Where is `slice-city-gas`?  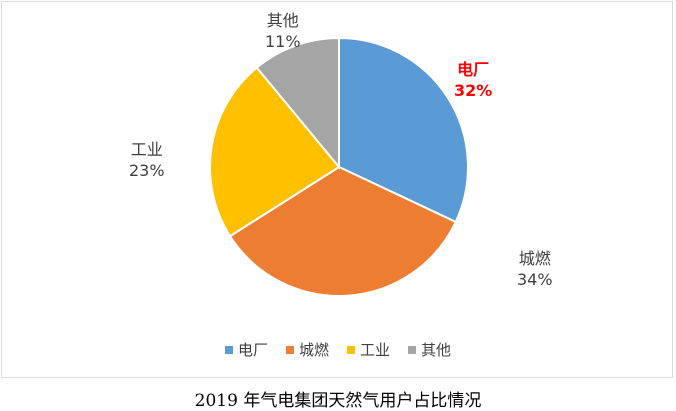 slice-city-gas is located at coordinates (343, 231).